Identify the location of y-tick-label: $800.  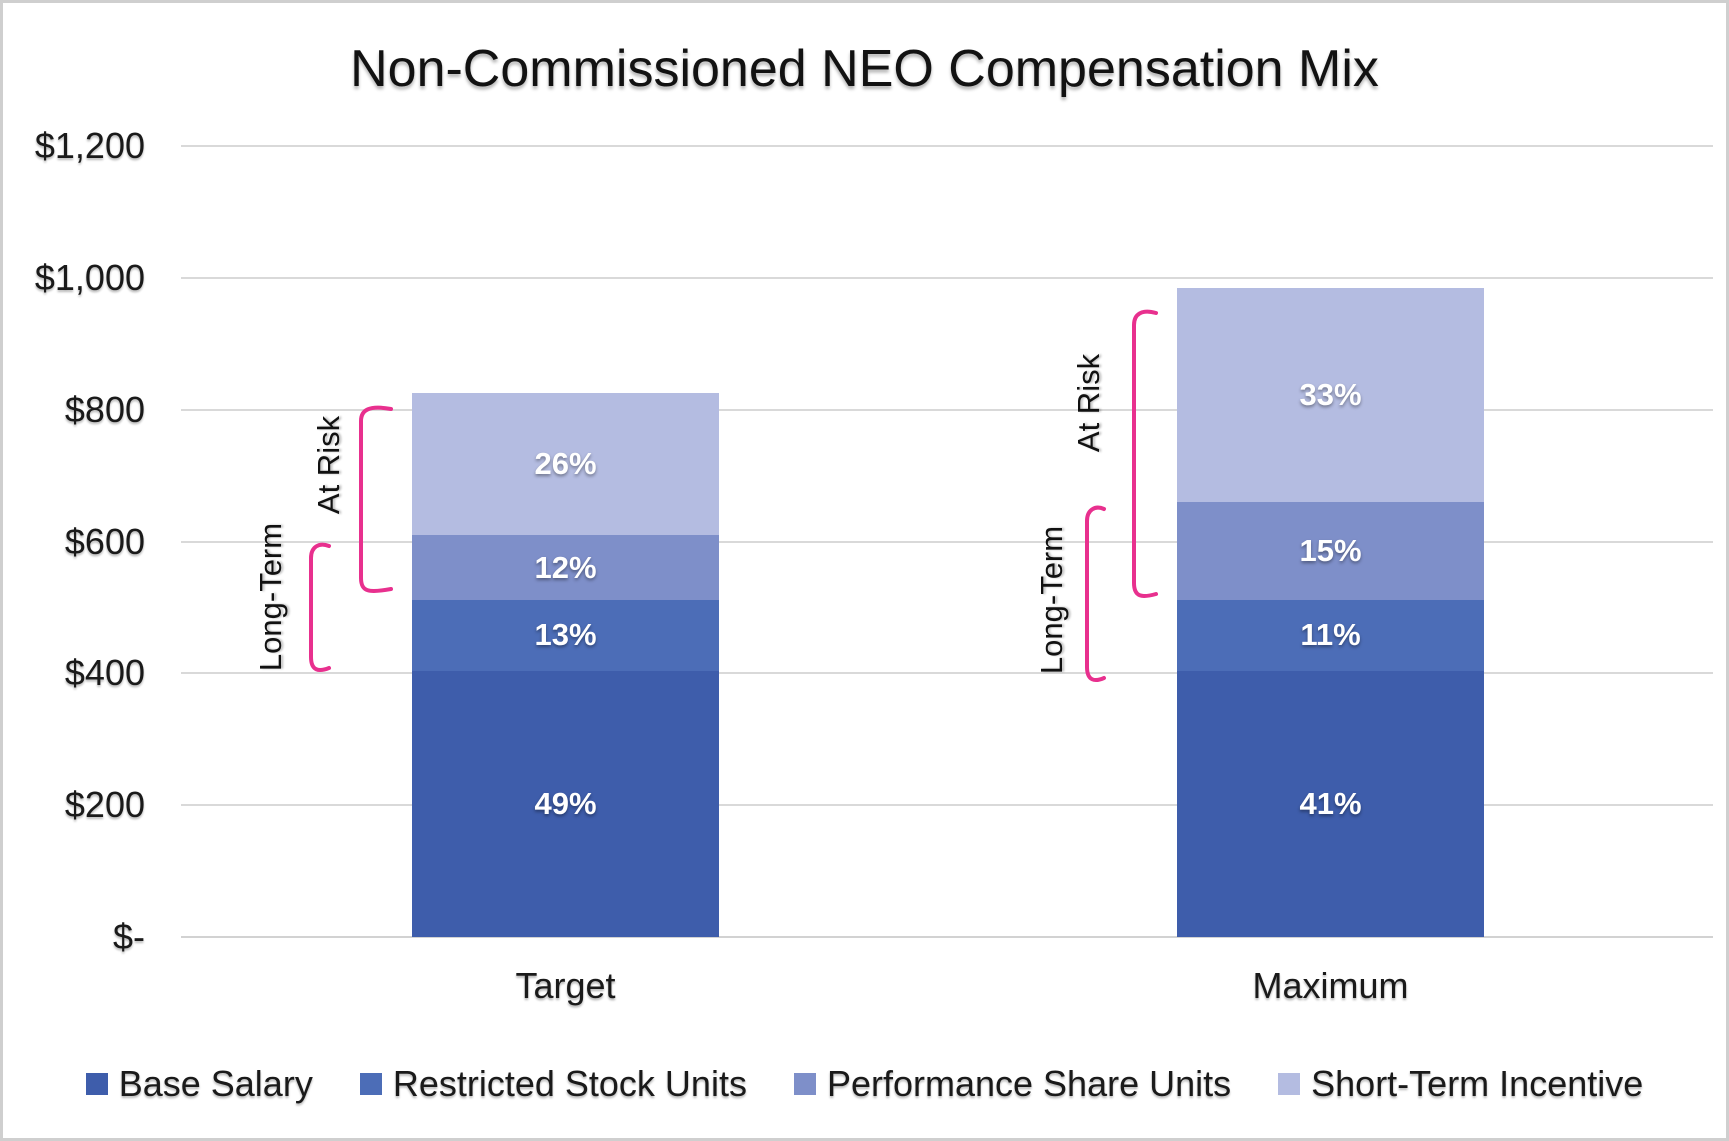
(104, 409).